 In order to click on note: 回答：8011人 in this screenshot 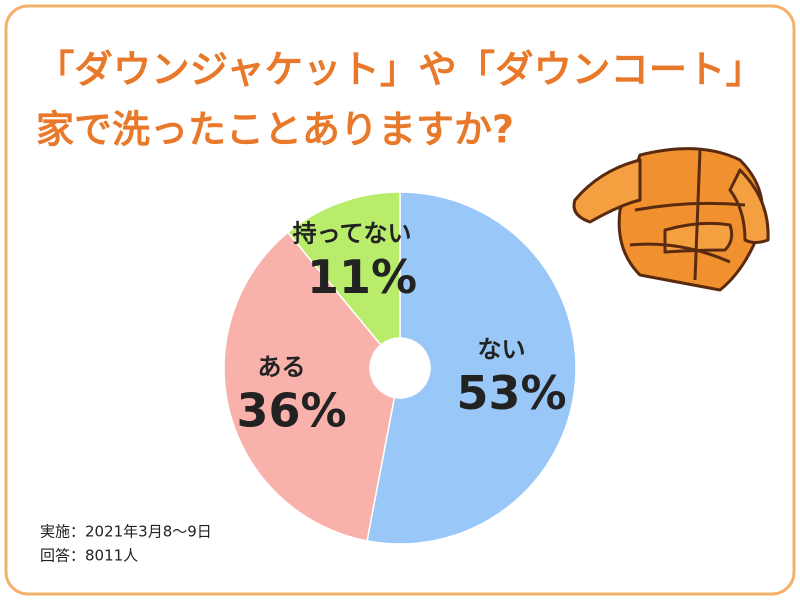, I will do `click(89, 556)`.